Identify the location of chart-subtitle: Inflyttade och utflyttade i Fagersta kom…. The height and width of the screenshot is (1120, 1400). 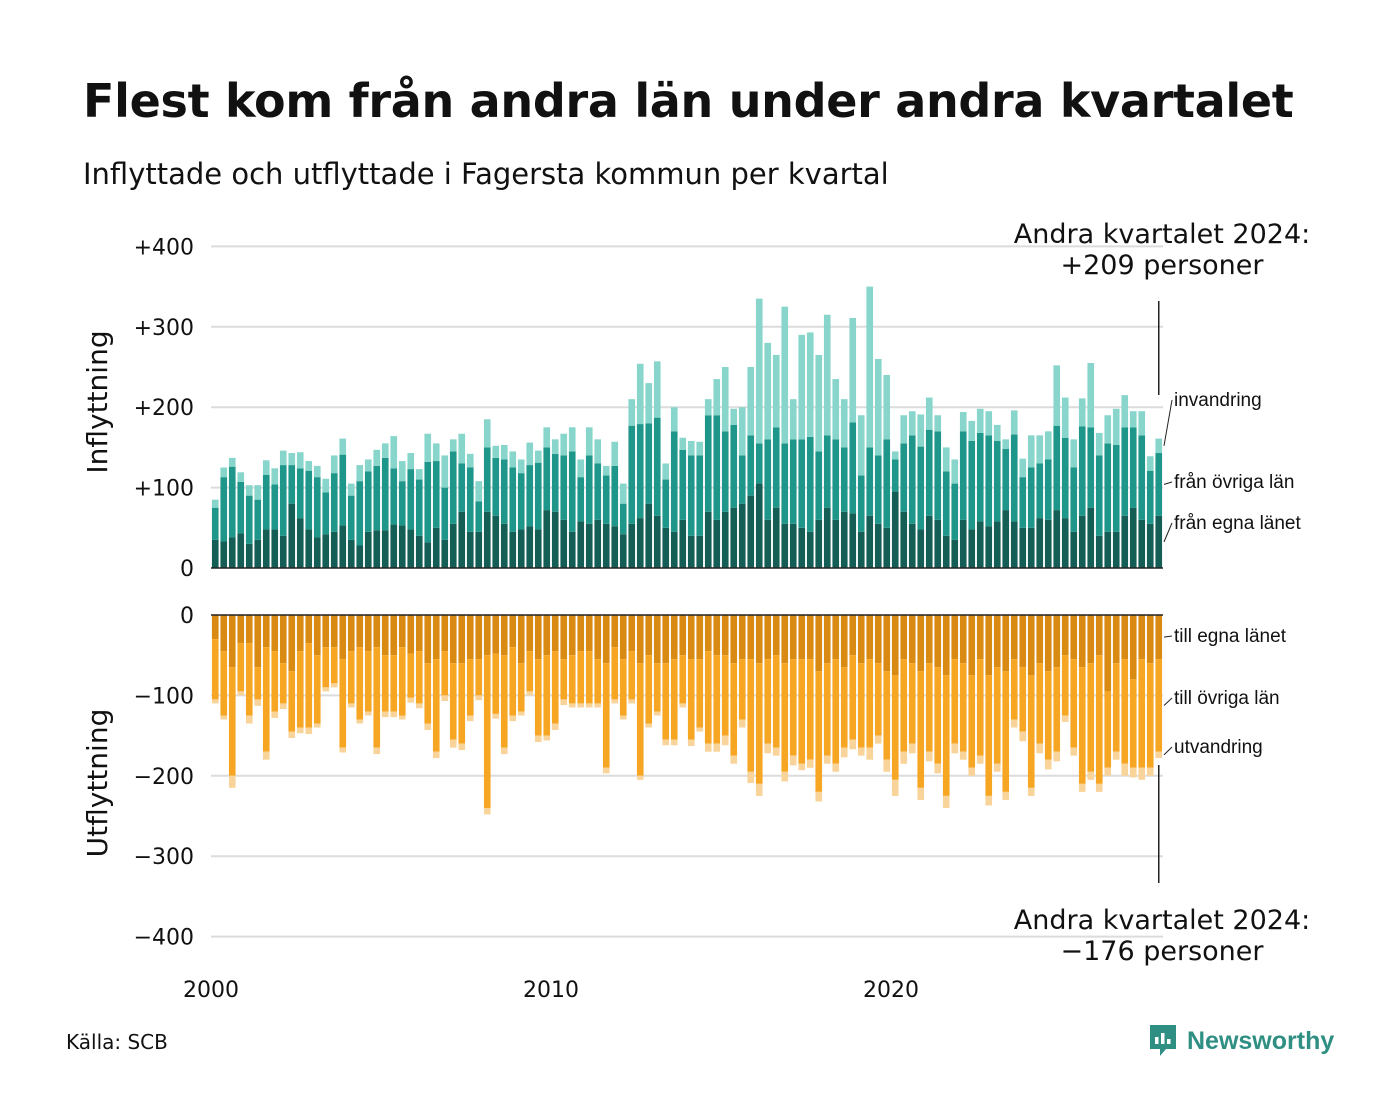
(486, 174).